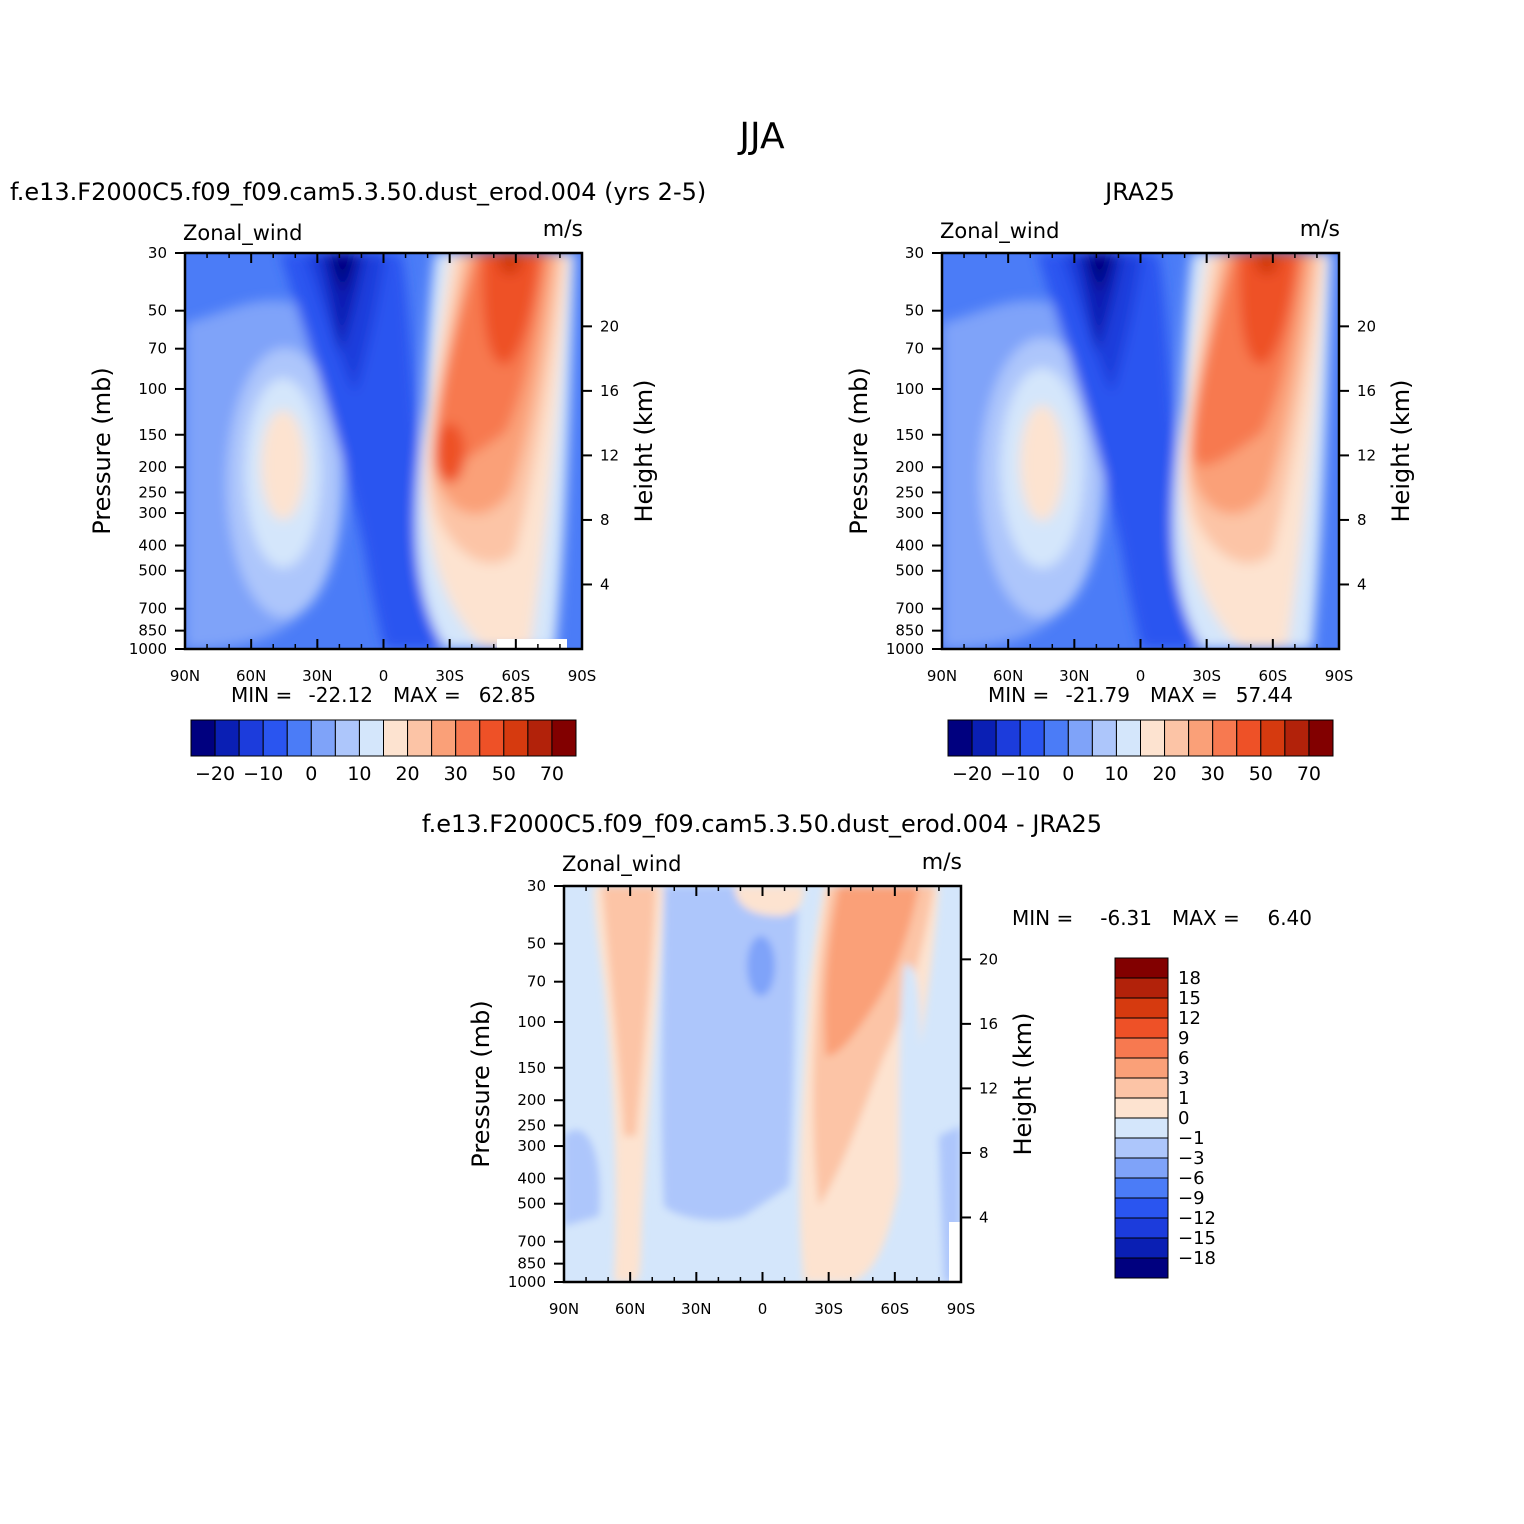 The width and height of the screenshot is (1524, 1524). Describe the element at coordinates (1189, 998) in the screenshot. I see `colorbar-label: 15` at that location.